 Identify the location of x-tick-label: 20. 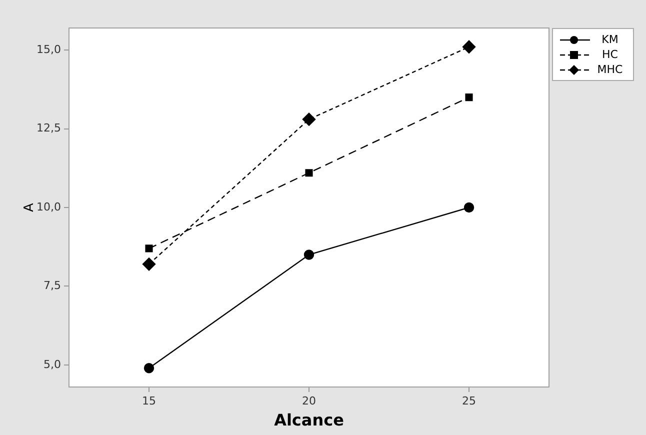
(309, 401).